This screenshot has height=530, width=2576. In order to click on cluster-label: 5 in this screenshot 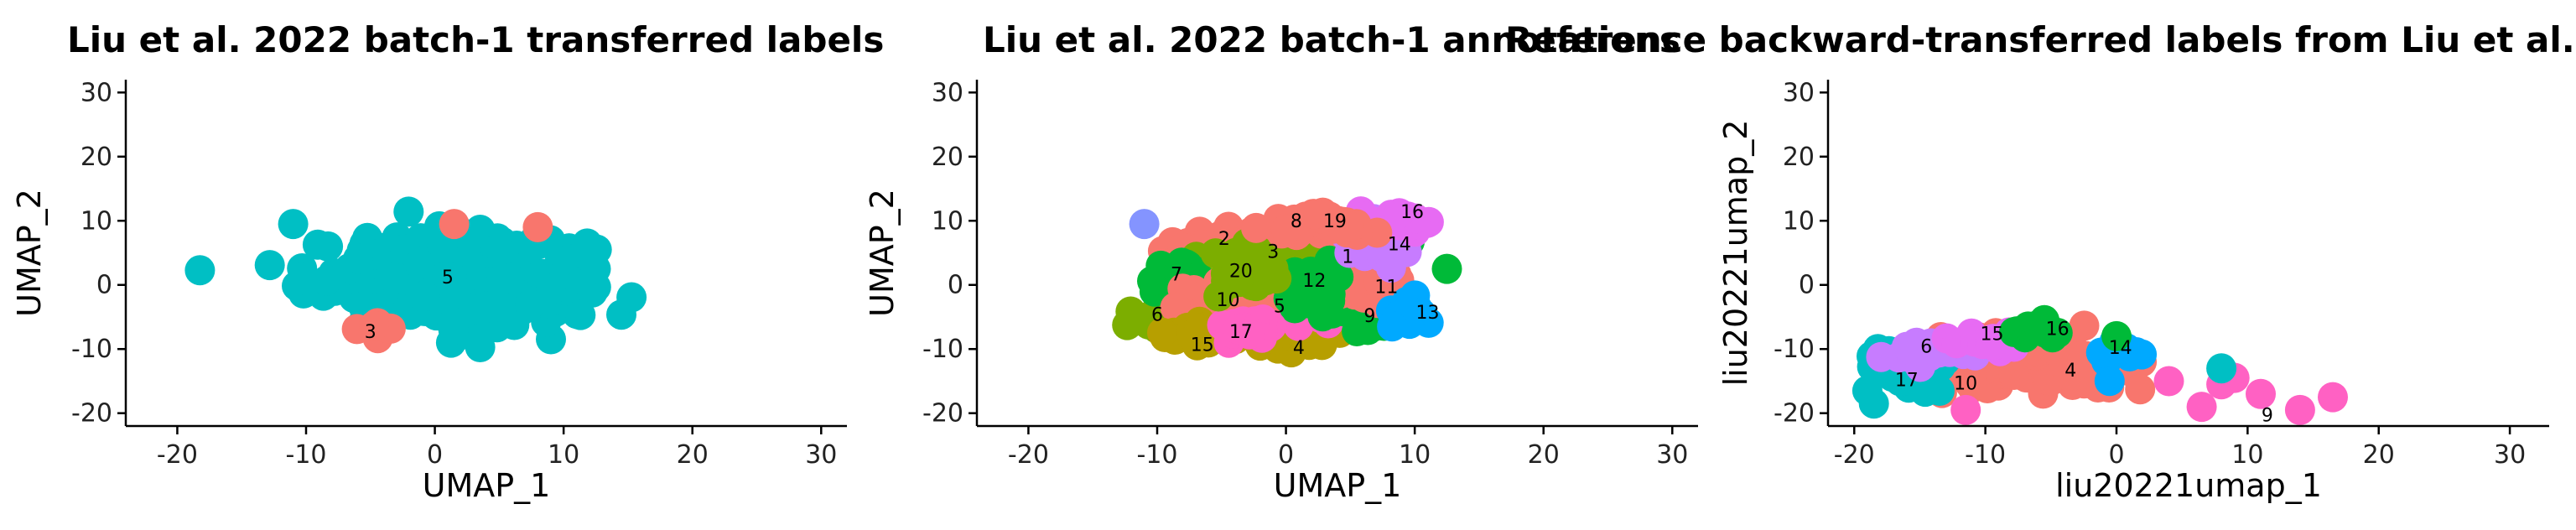, I will do `click(1279, 307)`.